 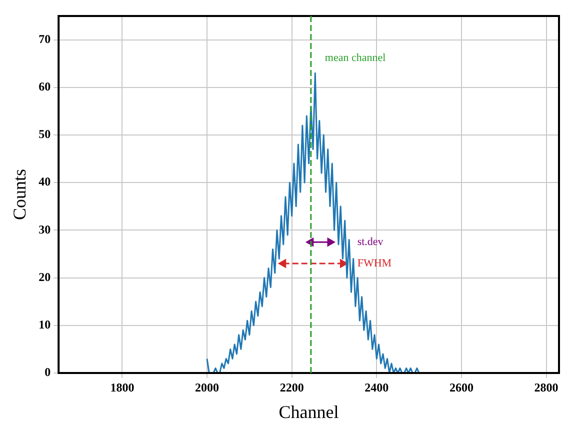 What do you see at coordinates (376, 387) in the screenshot?
I see `x-tick-label: 2400` at bounding box center [376, 387].